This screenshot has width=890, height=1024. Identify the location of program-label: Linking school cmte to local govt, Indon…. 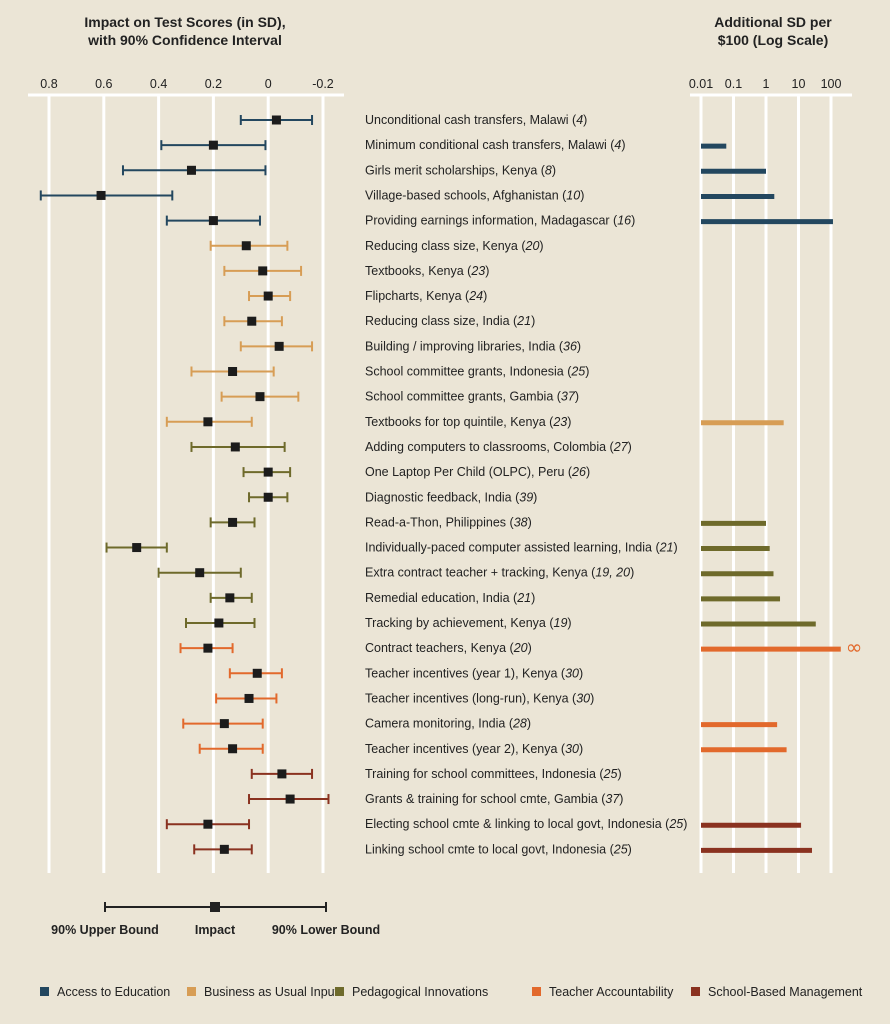
(498, 849).